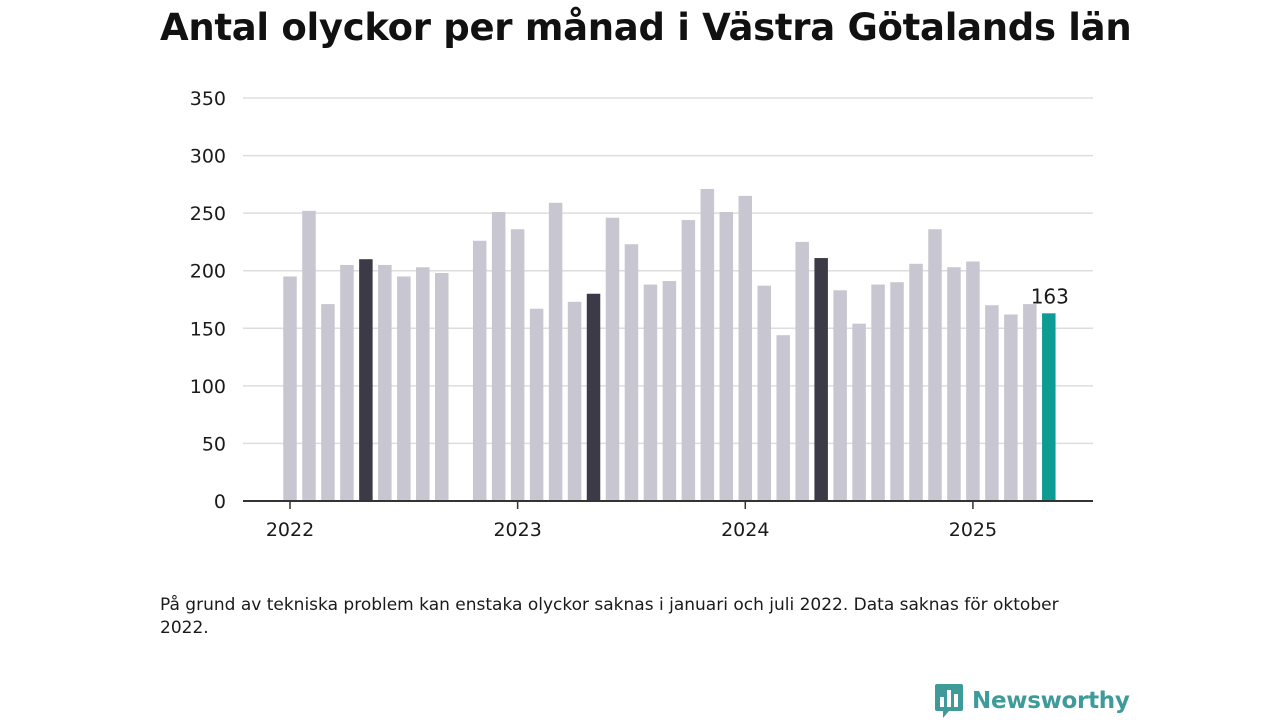 Image resolution: width=1280 pixels, height=720 pixels. I want to click on y-tick-label: 100, so click(208, 387).